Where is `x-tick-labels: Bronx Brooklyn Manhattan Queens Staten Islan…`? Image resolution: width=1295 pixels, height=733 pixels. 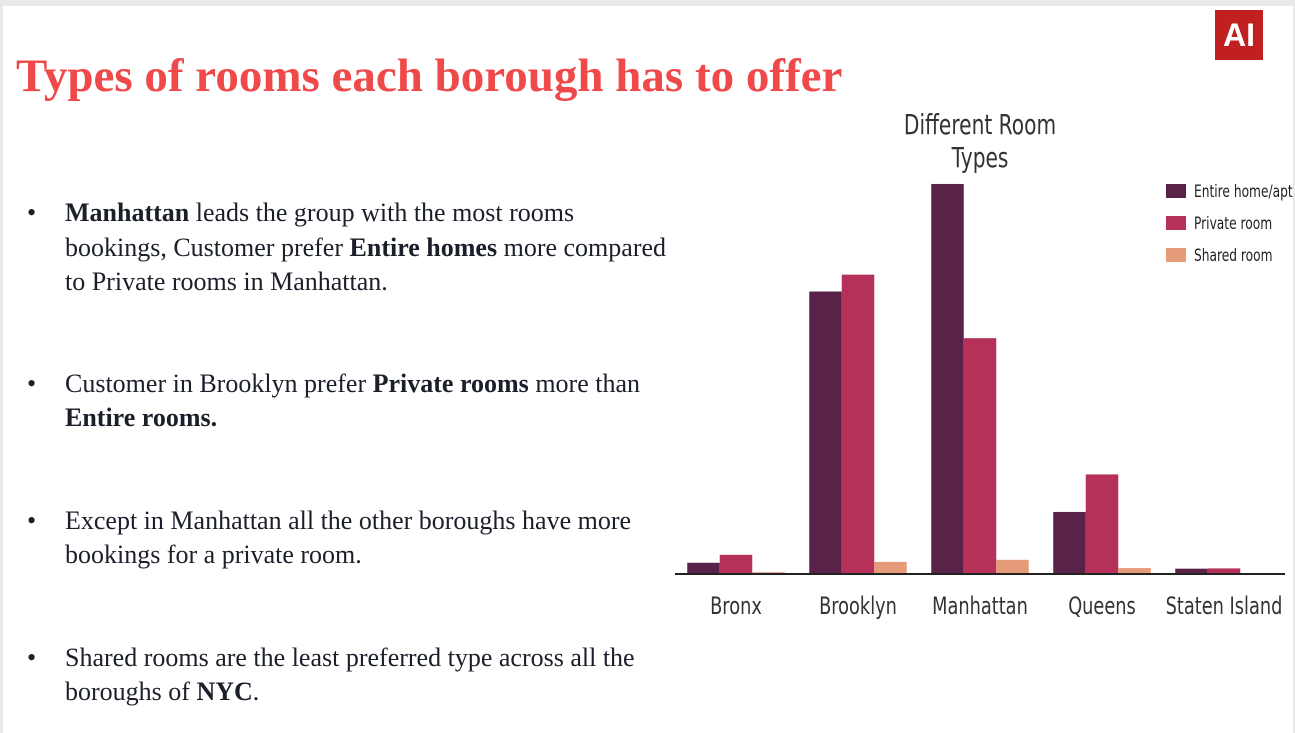
x-tick-labels: Bronx Brooklyn Manhattan Queens Staten Islan… is located at coordinates (996, 605).